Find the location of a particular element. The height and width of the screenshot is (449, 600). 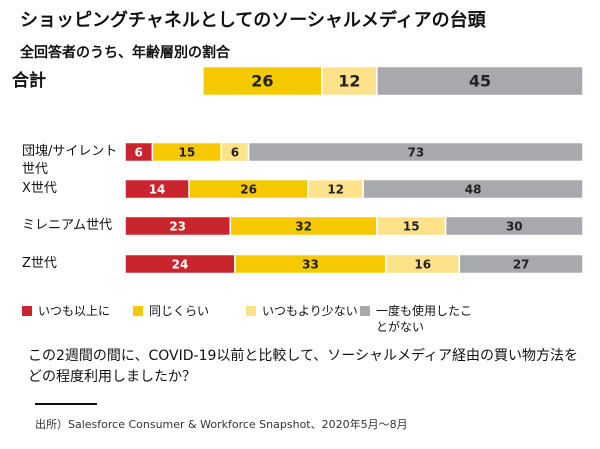

value-label: 14 is located at coordinates (157, 190).